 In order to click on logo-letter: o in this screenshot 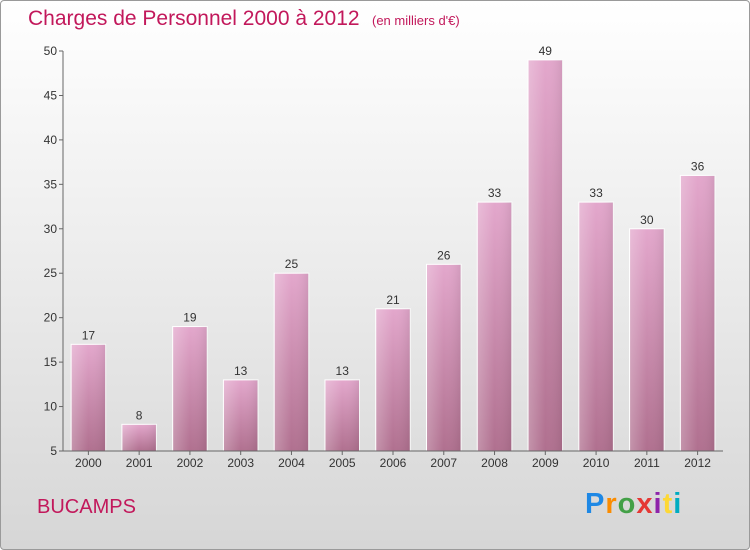, I will do `click(627, 504)`.